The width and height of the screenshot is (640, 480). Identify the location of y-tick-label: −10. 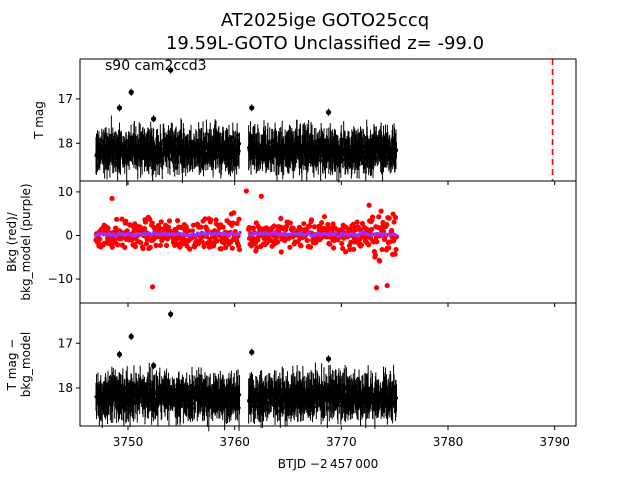
(60, 279).